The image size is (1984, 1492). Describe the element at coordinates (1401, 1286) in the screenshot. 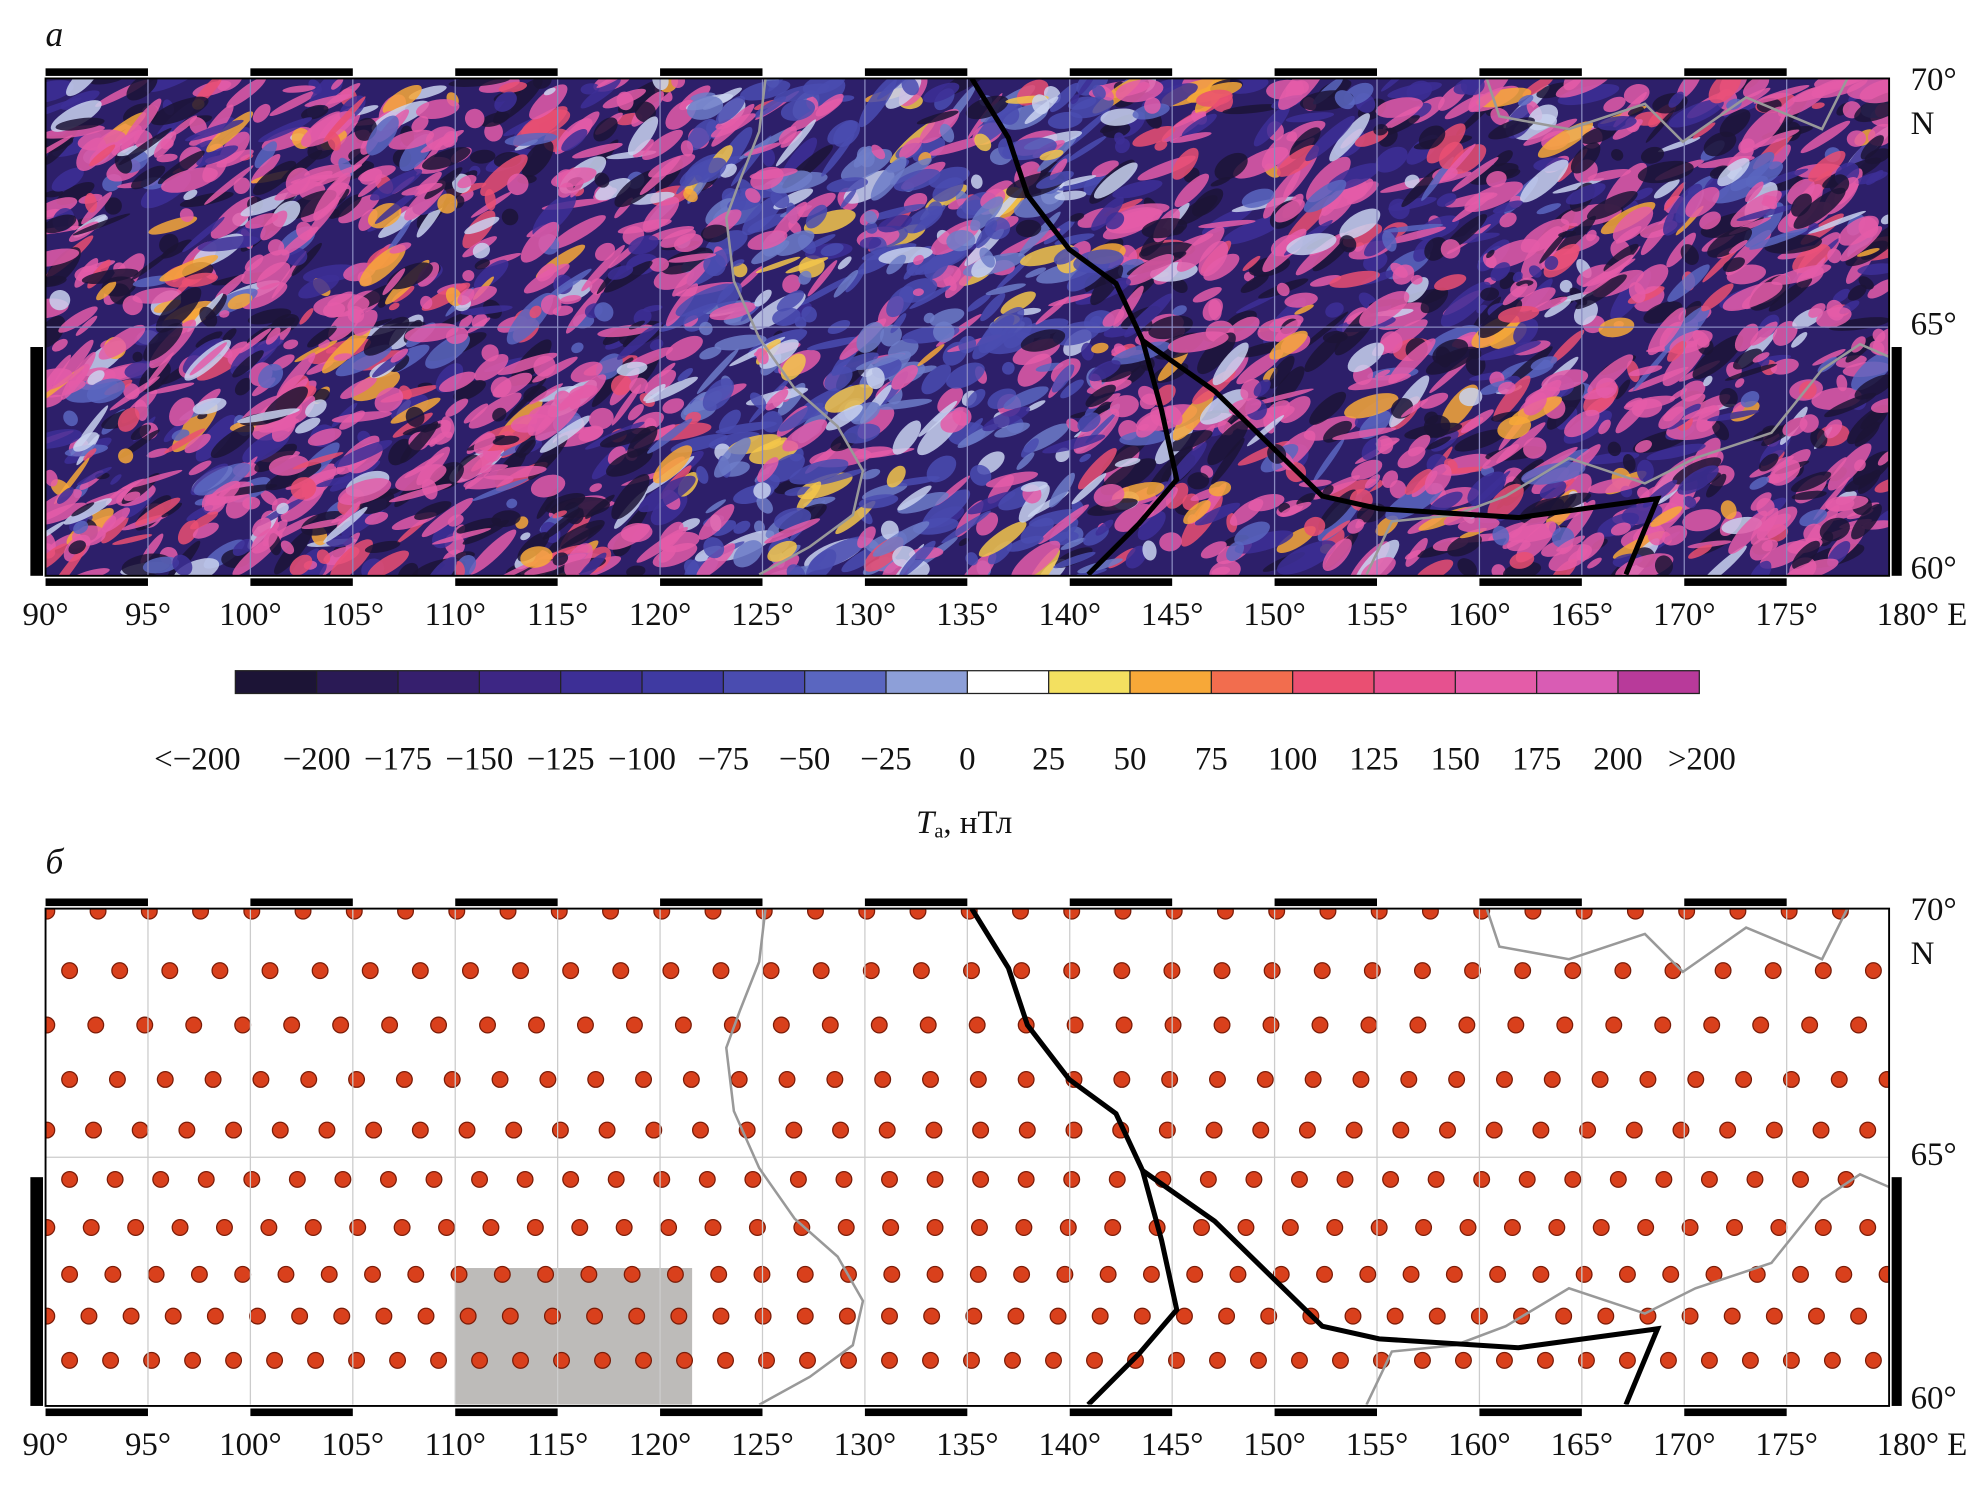

I see `plate-boundary` at that location.